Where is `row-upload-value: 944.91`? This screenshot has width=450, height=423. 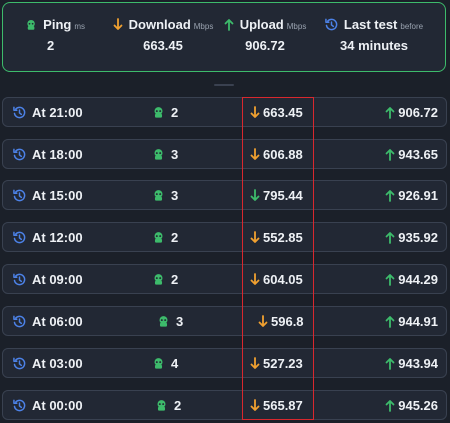
row-upload-value: 944.91 is located at coordinates (418, 321).